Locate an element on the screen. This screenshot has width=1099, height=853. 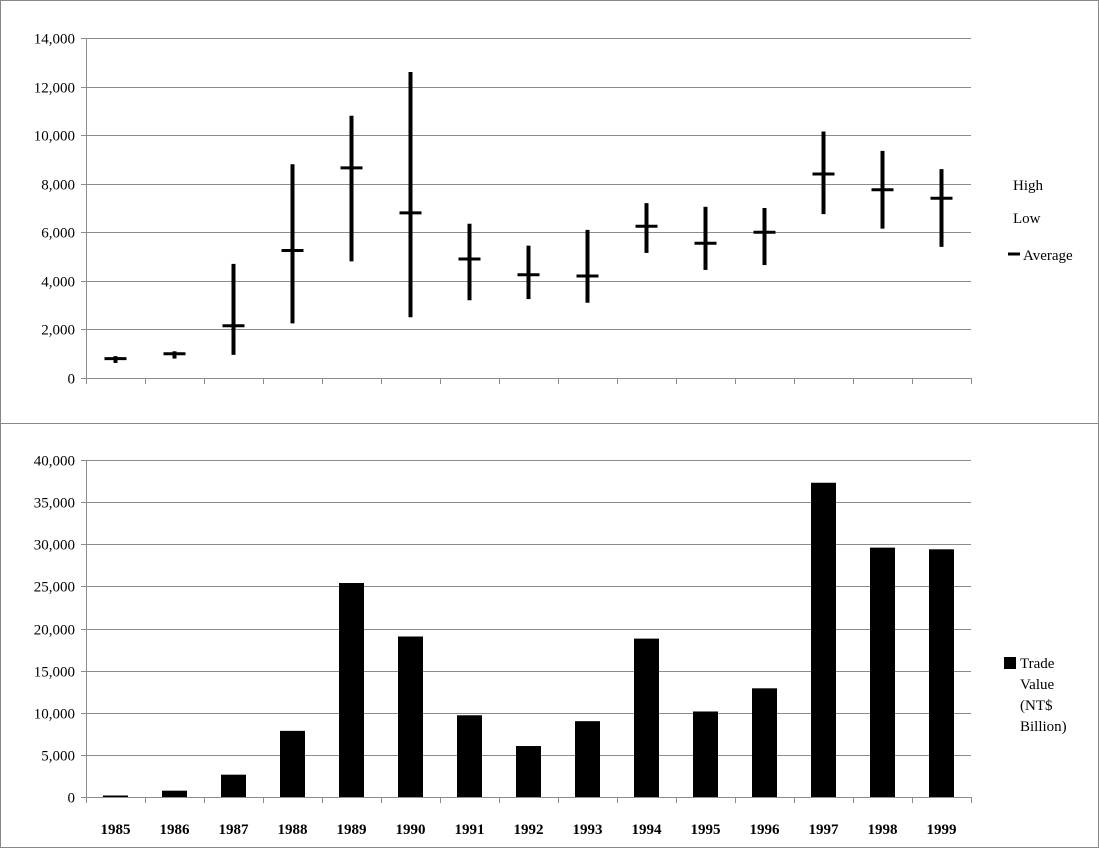
legend-low: Low is located at coordinates (1027, 219).